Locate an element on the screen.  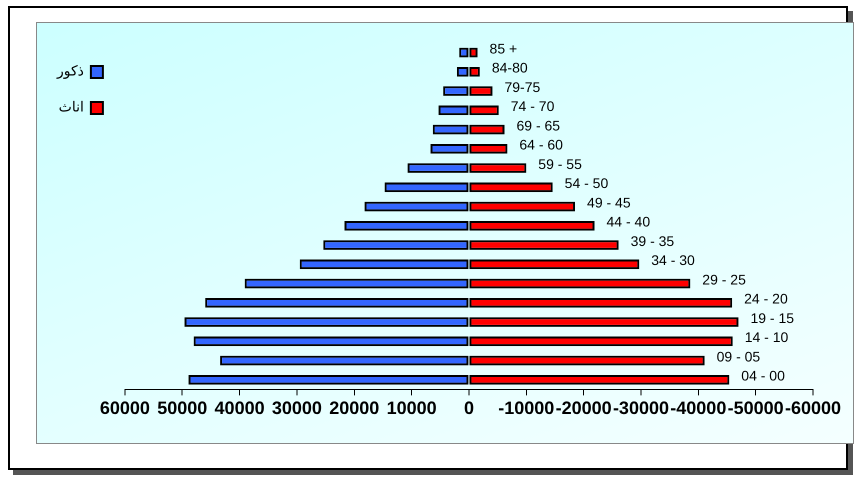
x-tick-label: 30000 is located at coordinates (297, 408).